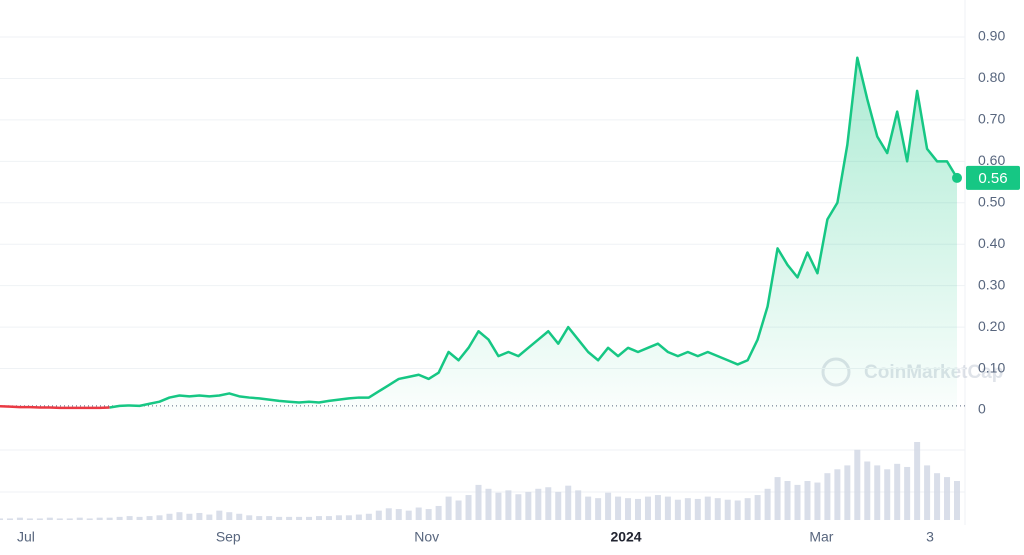 This screenshot has width=1024, height=555. Describe the element at coordinates (991, 119) in the screenshot. I see `y-tick-label: 0.70` at that location.